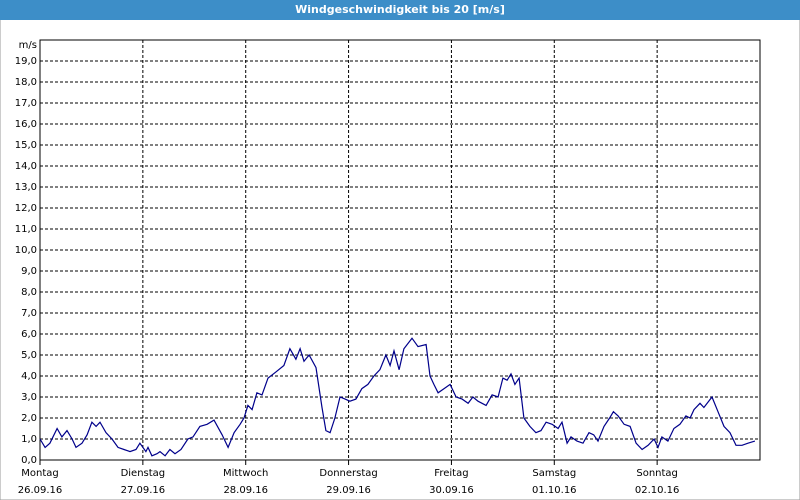  I want to click on y-tick-label: 11,0, so click(26, 229).